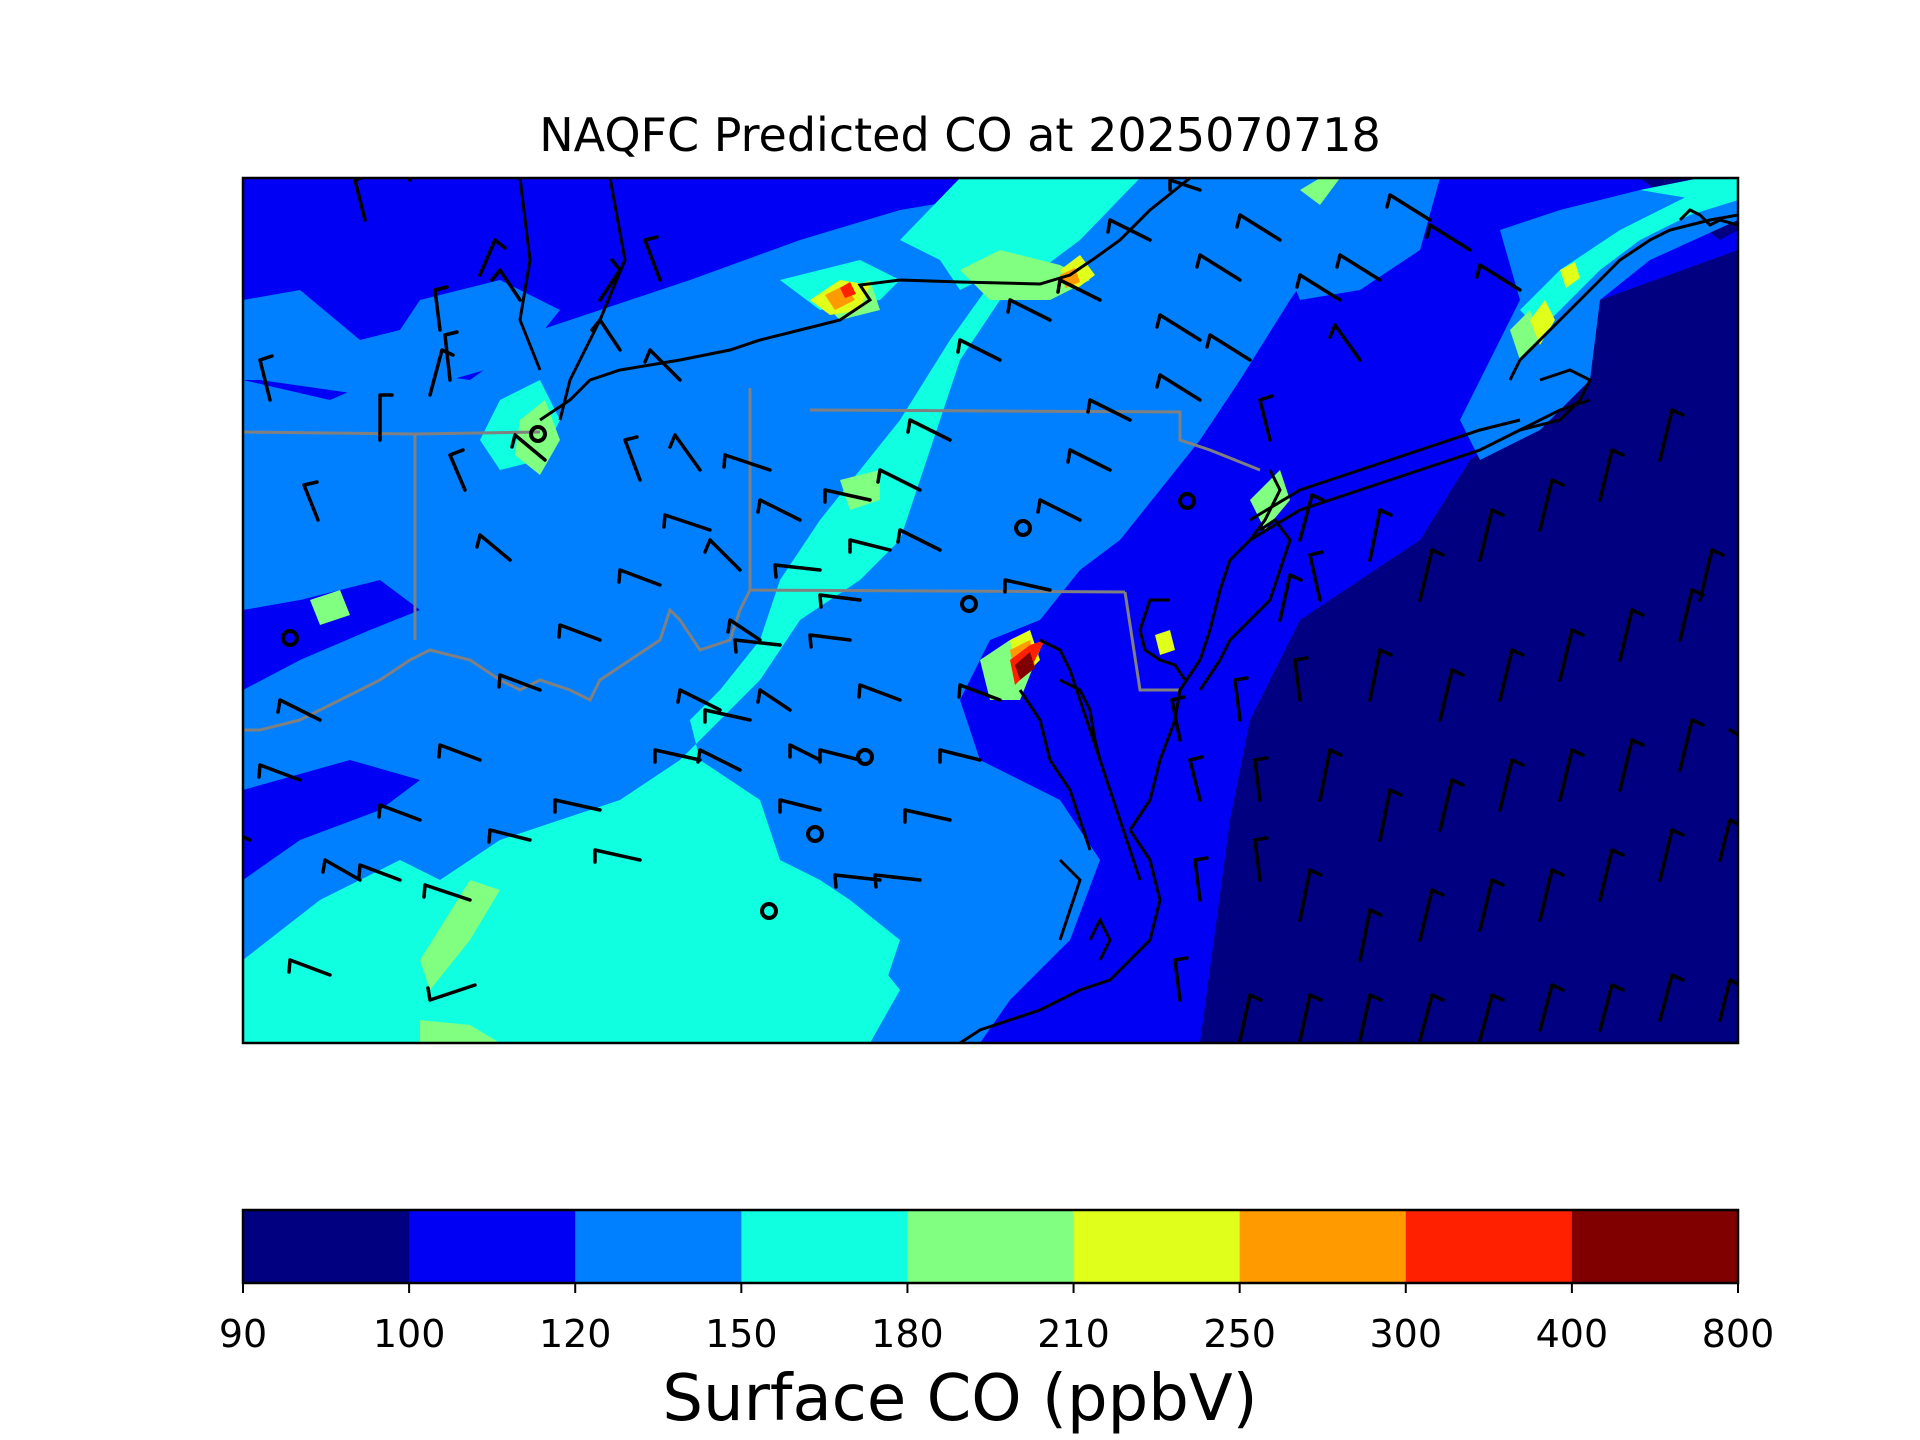 This screenshot has width=1920, height=1440. Describe the element at coordinates (409, 1334) in the screenshot. I see `colorbar-tick-label: 100` at that location.